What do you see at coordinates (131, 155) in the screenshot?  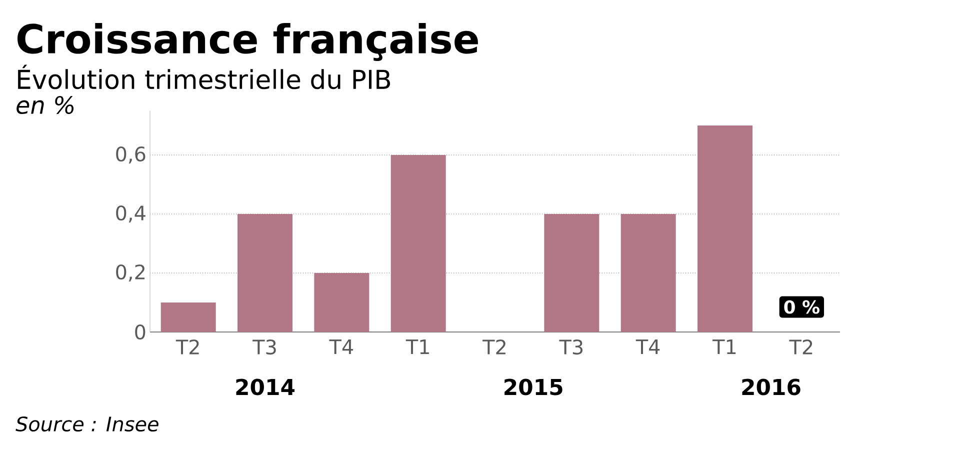 I see `y-tick-label: 0,6` at bounding box center [131, 155].